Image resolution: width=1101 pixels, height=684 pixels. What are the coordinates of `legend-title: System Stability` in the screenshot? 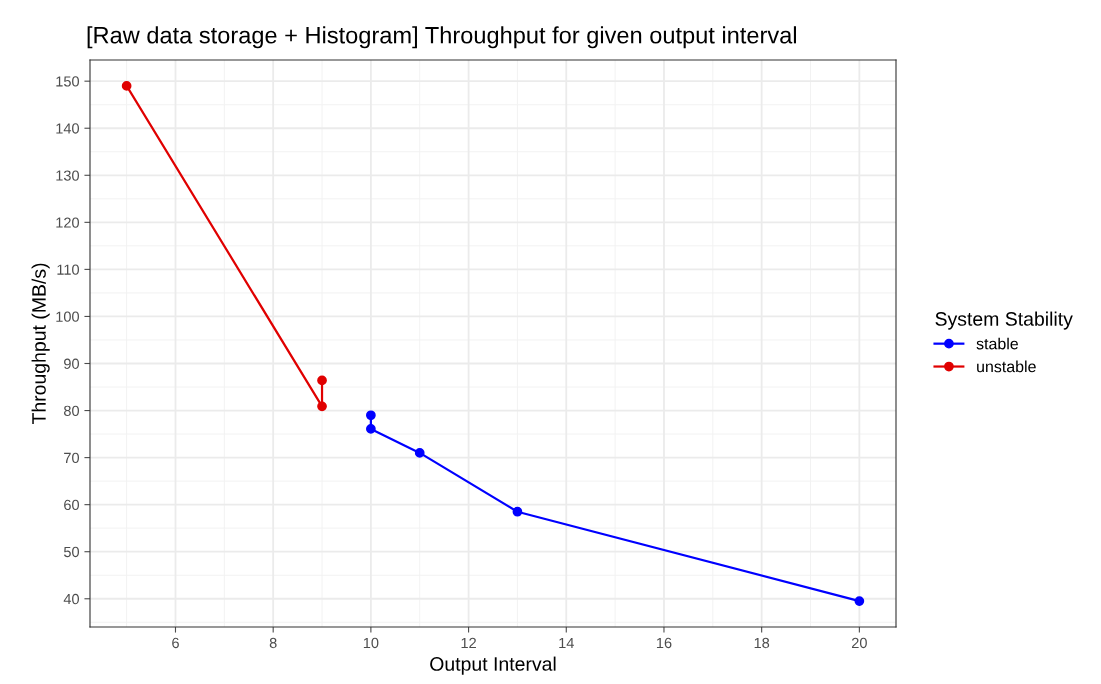 It's located at (1004, 320).